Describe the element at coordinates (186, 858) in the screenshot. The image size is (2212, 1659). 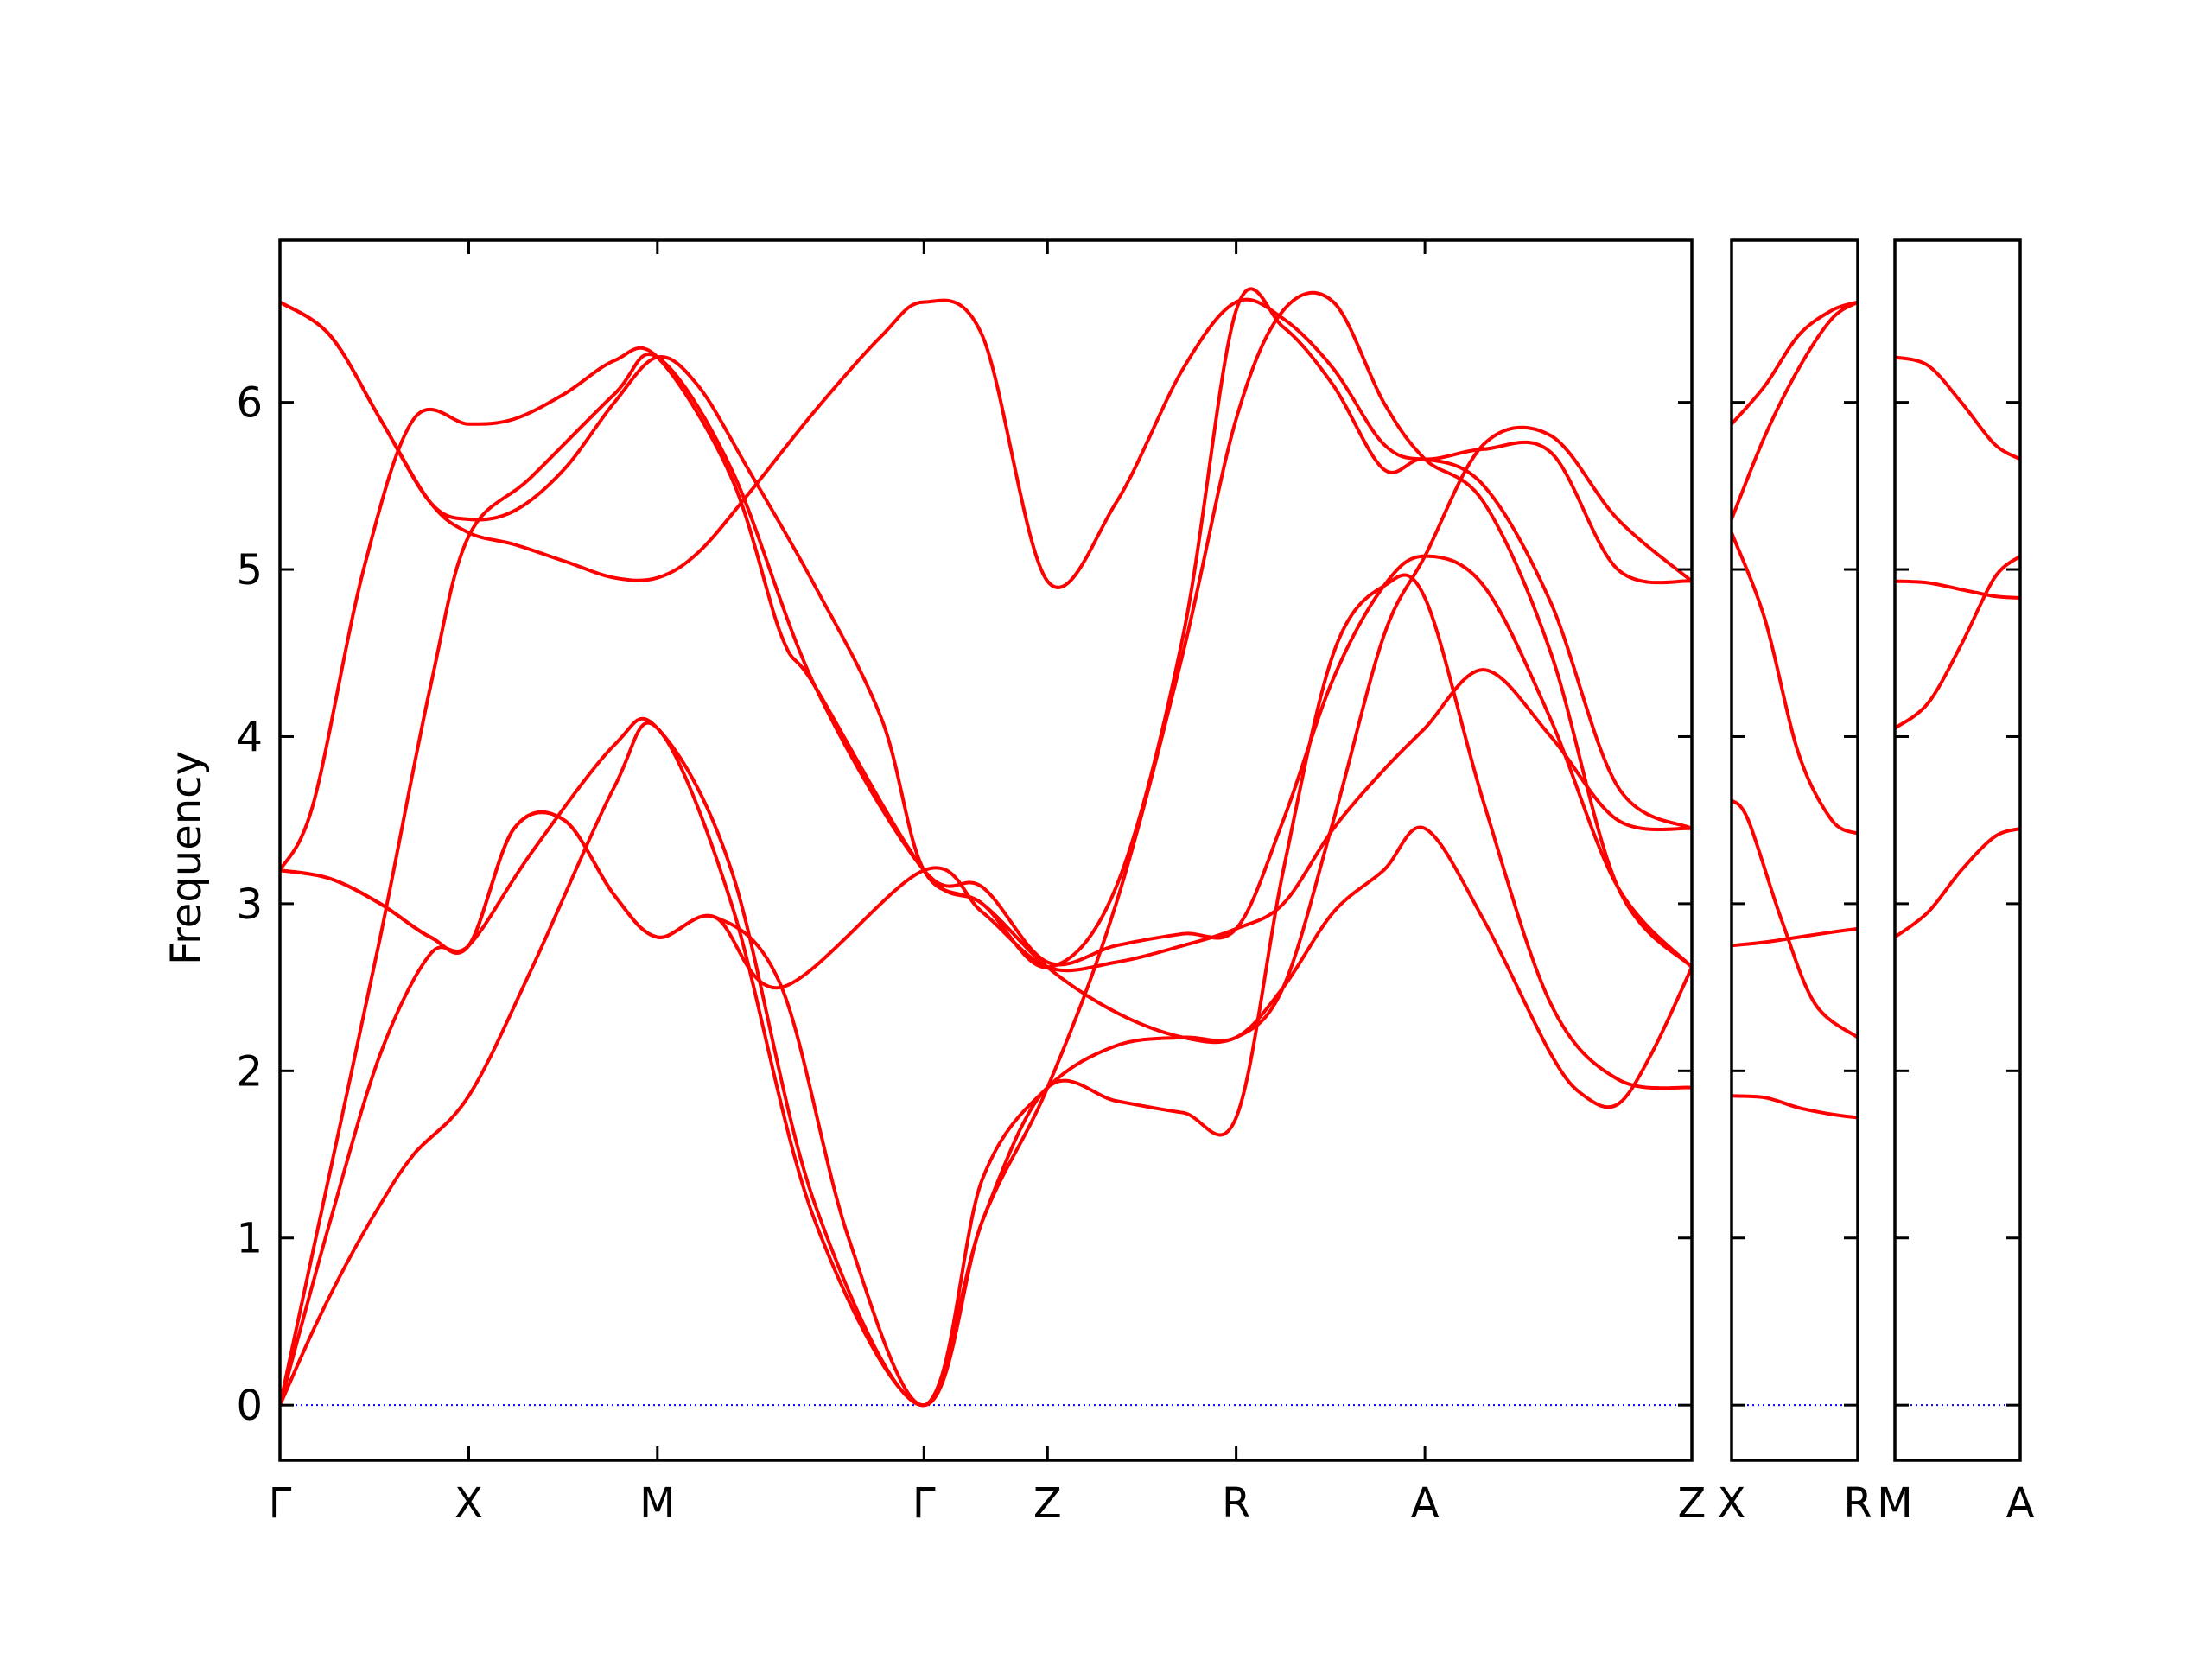
I see `y-axis-title: Frequency` at that location.